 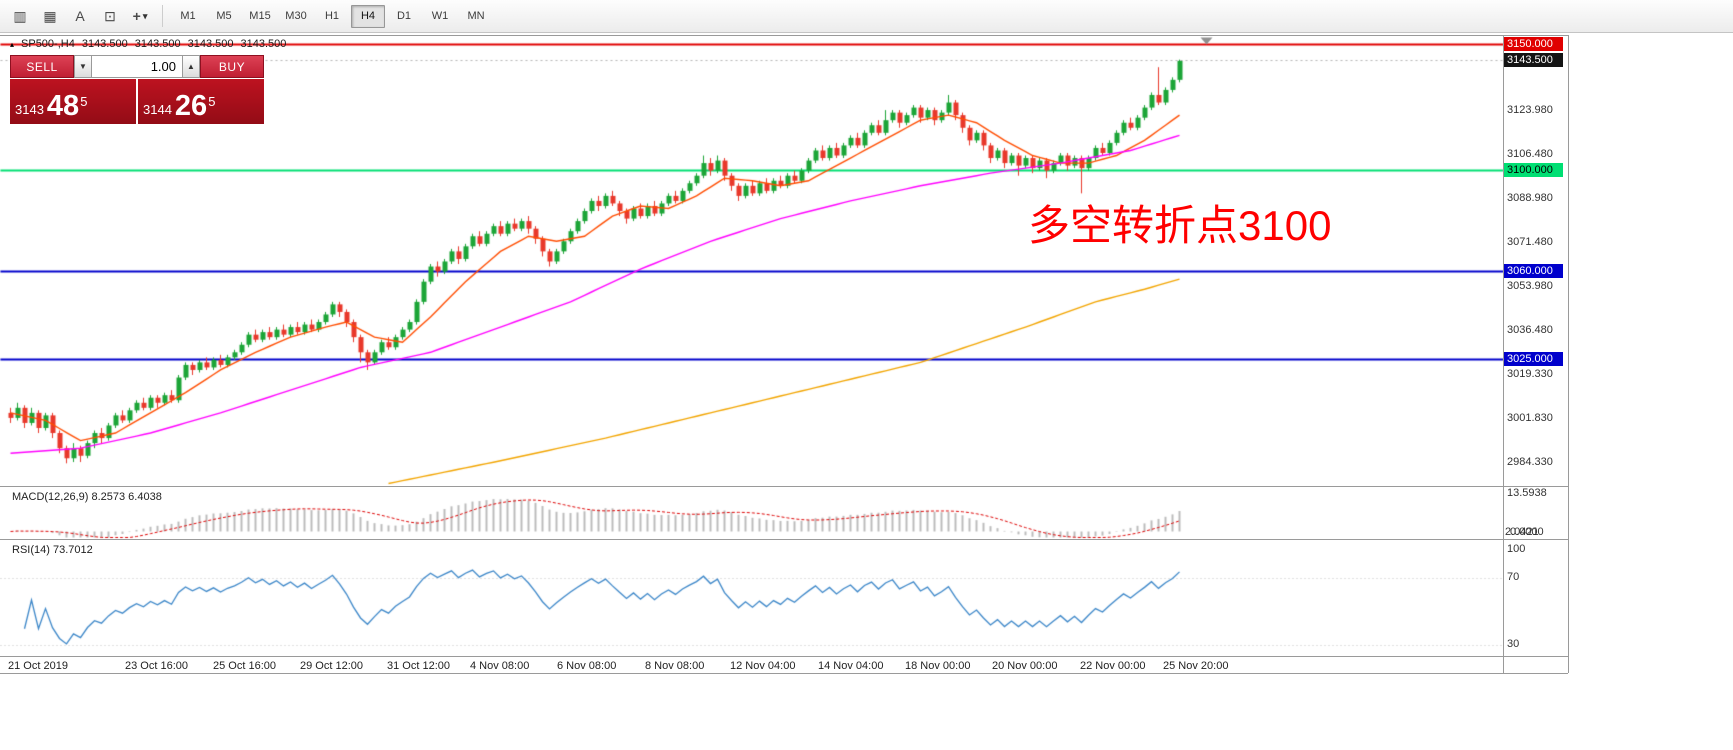 I want to click on timeframe-button-H4: H4, so click(x=368, y=16).